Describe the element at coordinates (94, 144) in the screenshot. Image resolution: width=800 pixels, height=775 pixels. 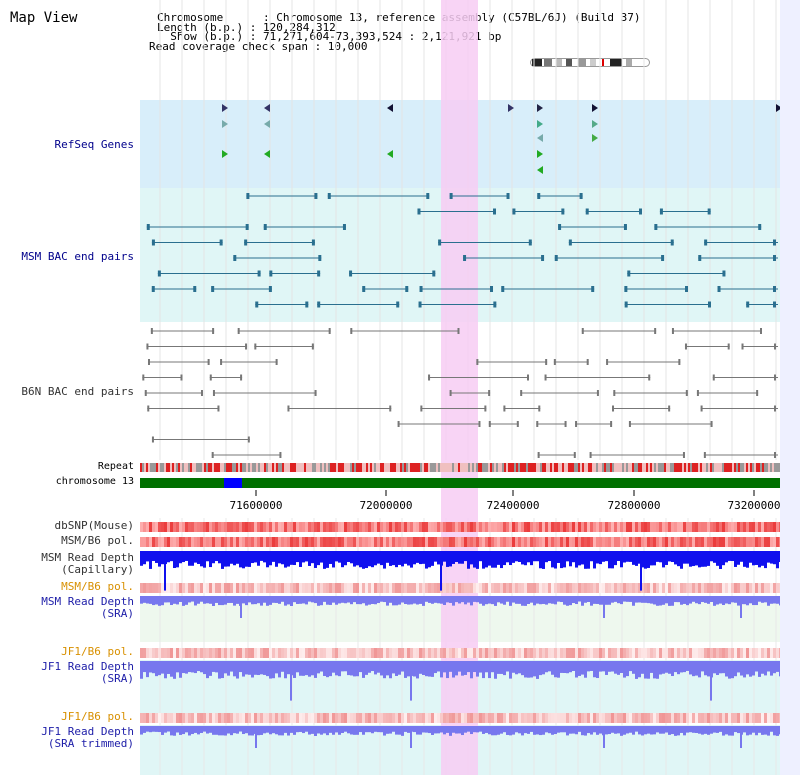
I see `track-label-refseq: RefSeq Genes` at that location.